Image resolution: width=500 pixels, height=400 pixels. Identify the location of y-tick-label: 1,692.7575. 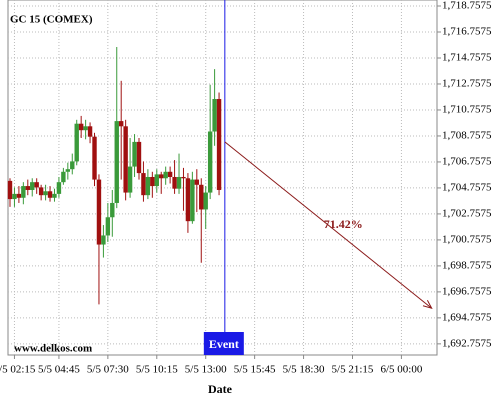
(467, 343).